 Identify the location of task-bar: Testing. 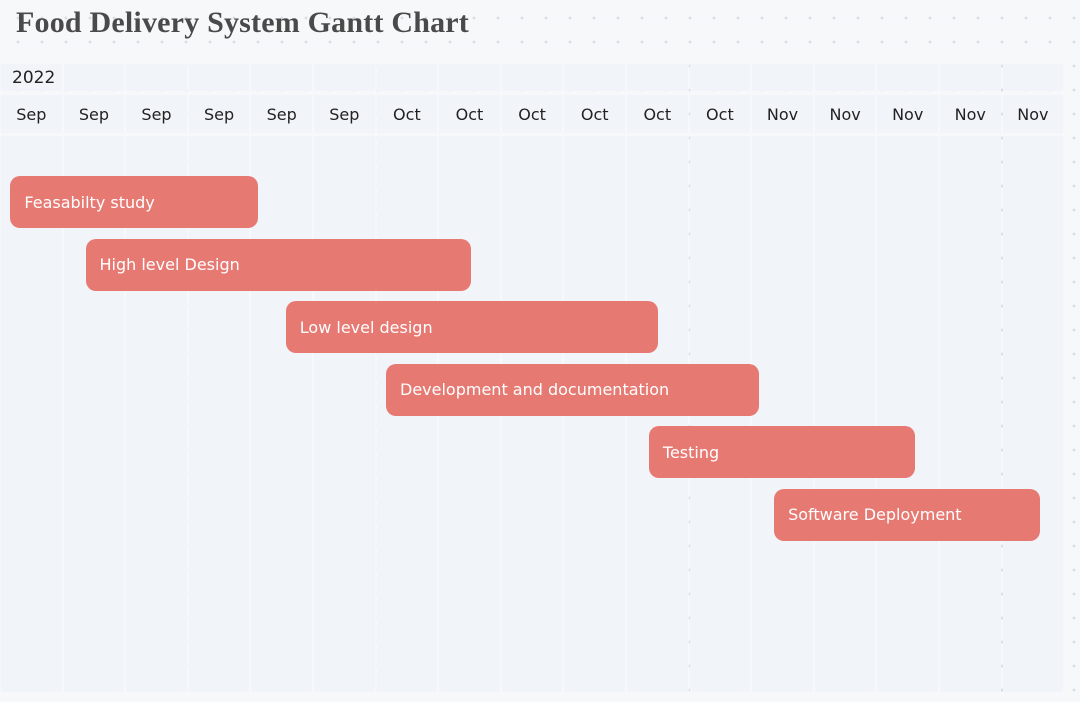
(781, 452).